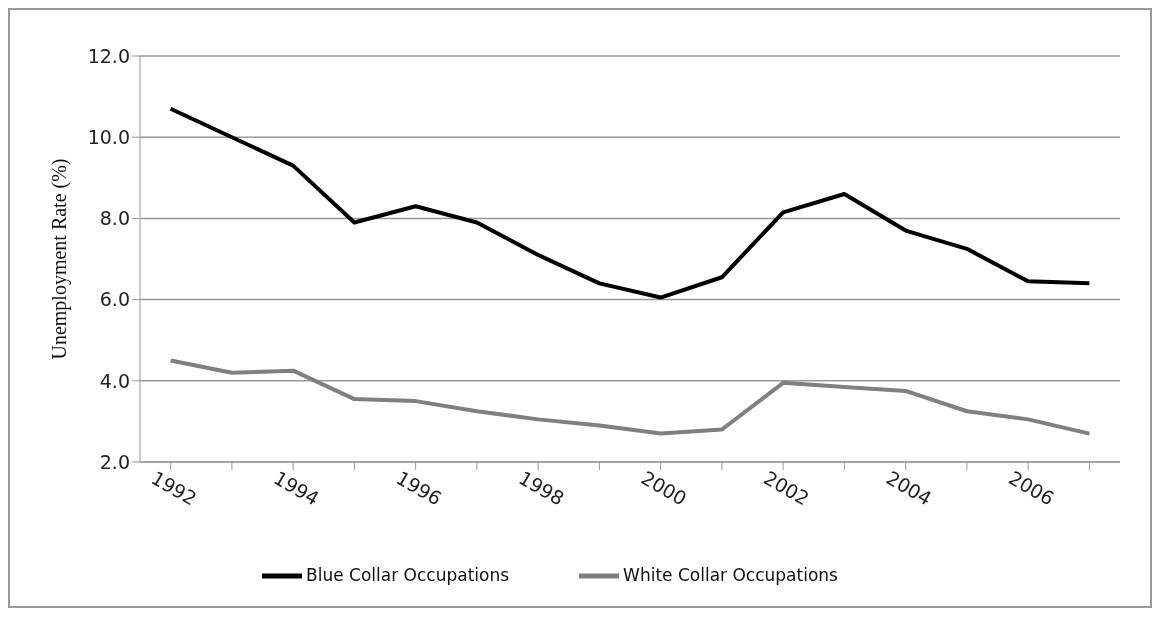 This screenshot has height=620, width=1162. I want to click on line-series, so click(630, 397).